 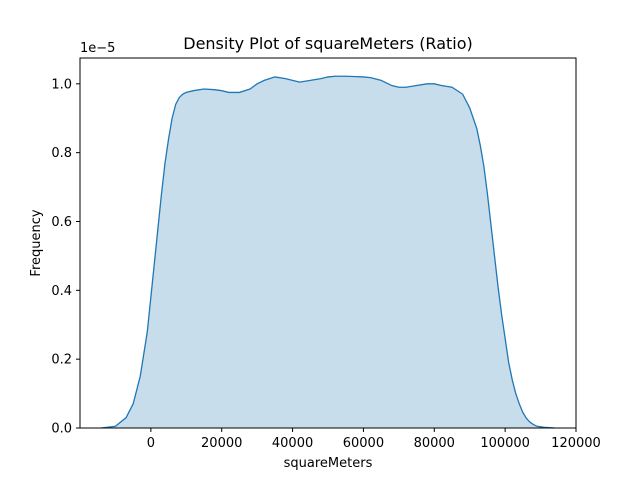 What do you see at coordinates (97, 48) in the screenshot?
I see `y-axis-offset-label: 1e−5` at bounding box center [97, 48].